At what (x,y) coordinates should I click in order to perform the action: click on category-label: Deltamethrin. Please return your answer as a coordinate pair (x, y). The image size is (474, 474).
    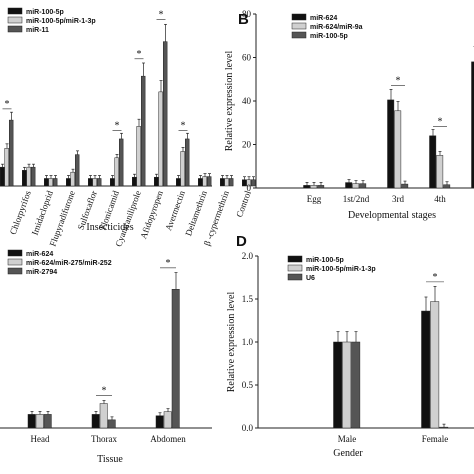
    Looking at the image, I should click on (196, 213).